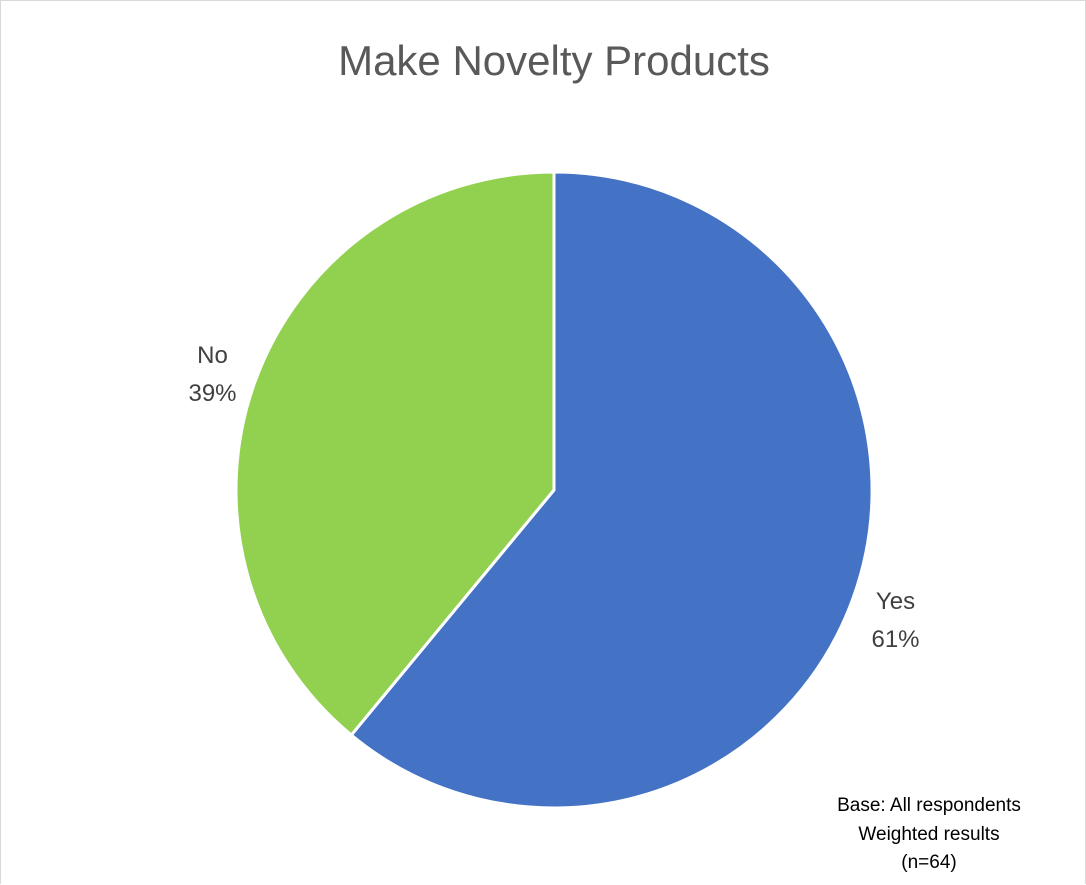 Image resolution: width=1086 pixels, height=885 pixels. What do you see at coordinates (212, 355) in the screenshot?
I see `slice-label-no-category: No` at bounding box center [212, 355].